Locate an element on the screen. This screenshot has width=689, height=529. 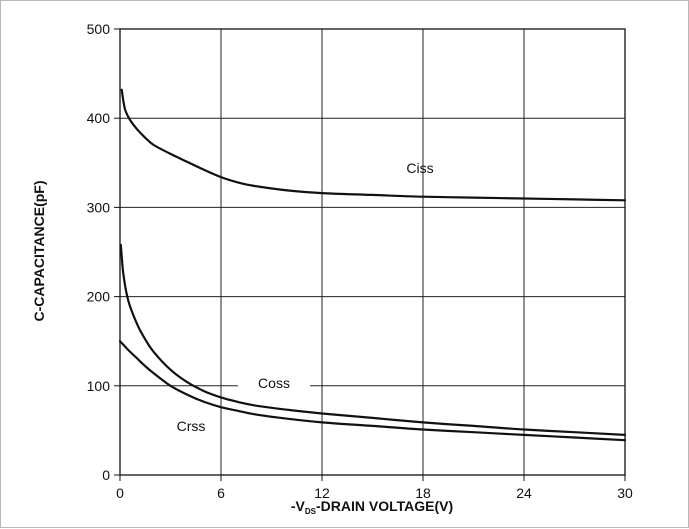
y-tick-label: 200 is located at coordinates (99, 297).